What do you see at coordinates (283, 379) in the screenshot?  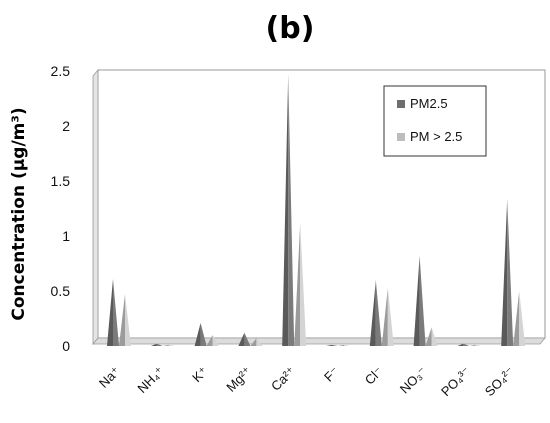 I see `x-tick-label: Ca²⁺` at bounding box center [283, 379].